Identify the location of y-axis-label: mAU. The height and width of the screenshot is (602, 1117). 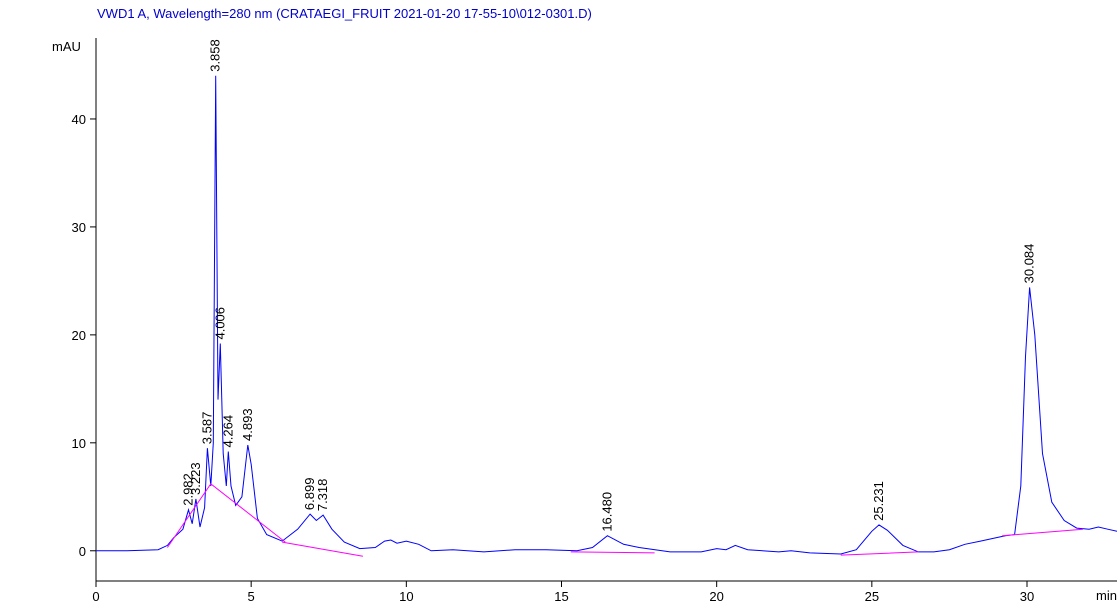
(66, 46).